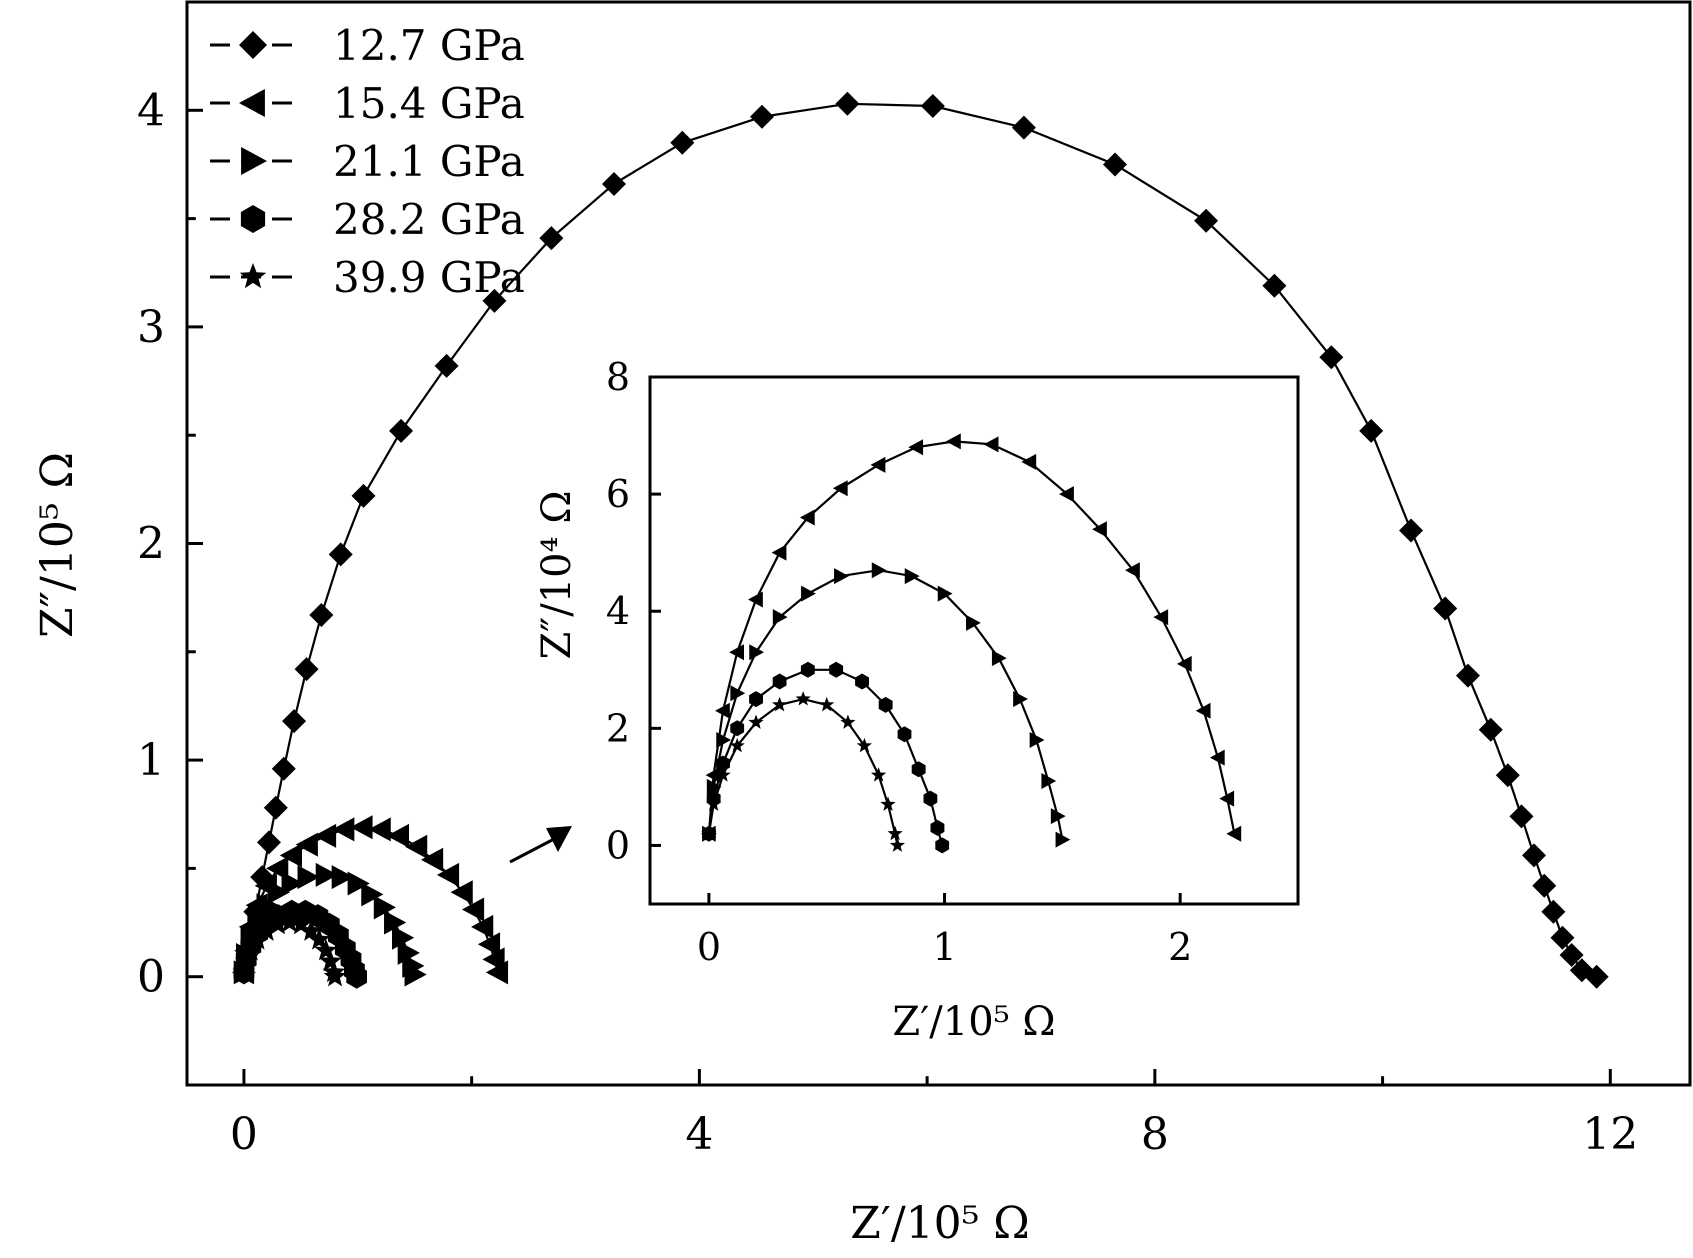 The height and width of the screenshot is (1258, 1693). Describe the element at coordinates (533, 850) in the screenshot. I see `arrow-shaft` at that location.